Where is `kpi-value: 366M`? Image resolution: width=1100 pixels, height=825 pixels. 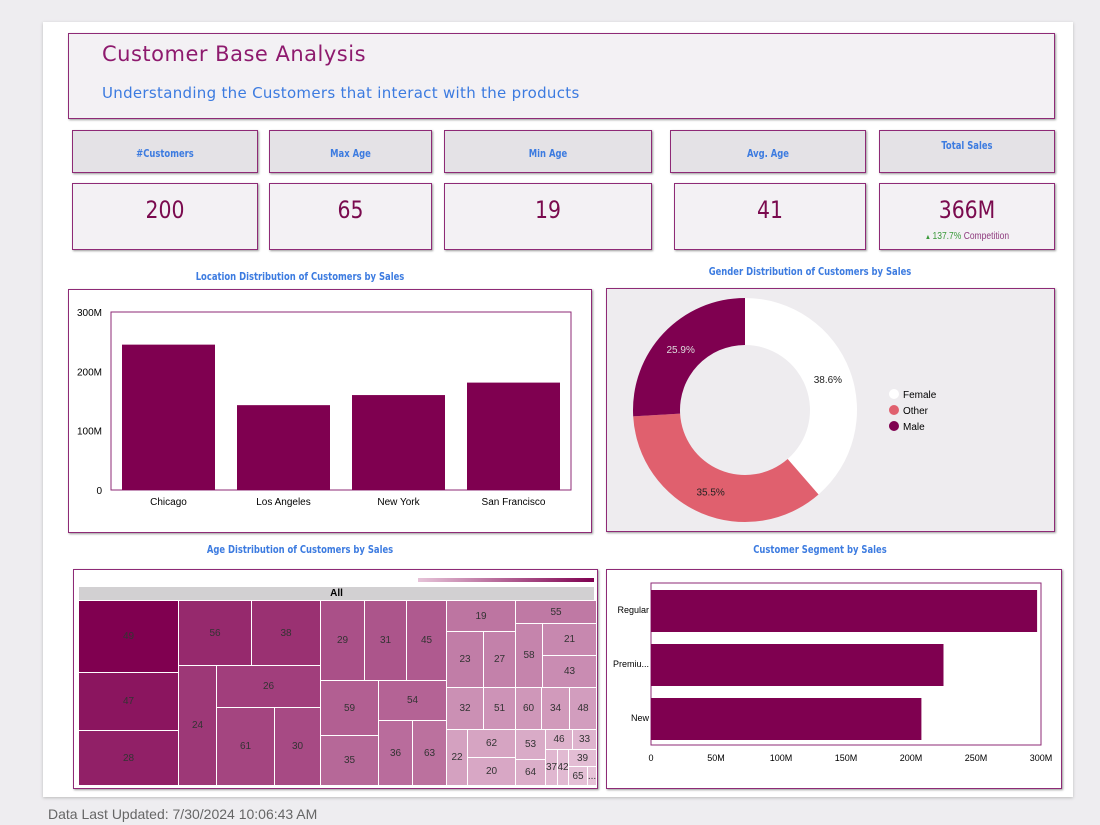
kpi-value: 366M is located at coordinates (967, 210).